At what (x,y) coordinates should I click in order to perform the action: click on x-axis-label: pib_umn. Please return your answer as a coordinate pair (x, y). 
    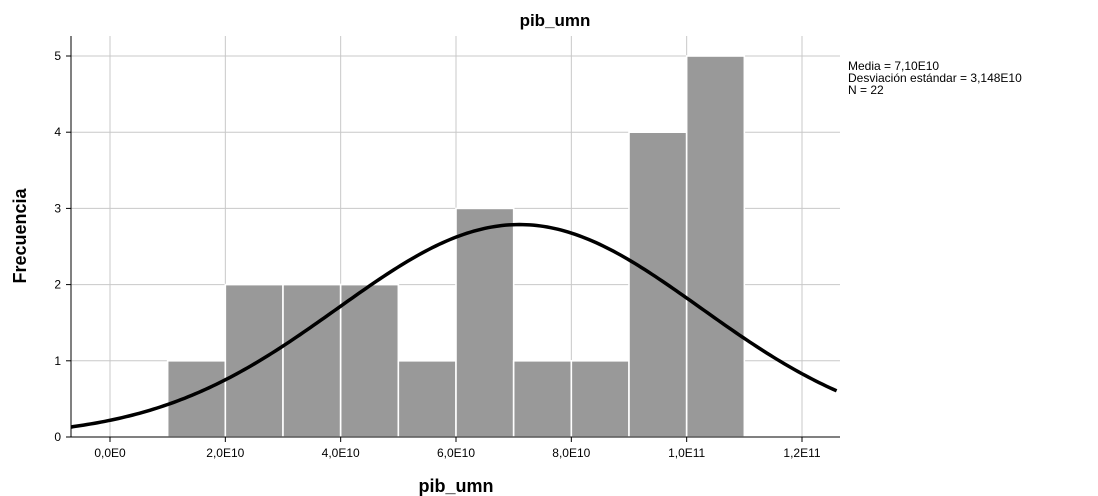
    Looking at the image, I should click on (456, 486).